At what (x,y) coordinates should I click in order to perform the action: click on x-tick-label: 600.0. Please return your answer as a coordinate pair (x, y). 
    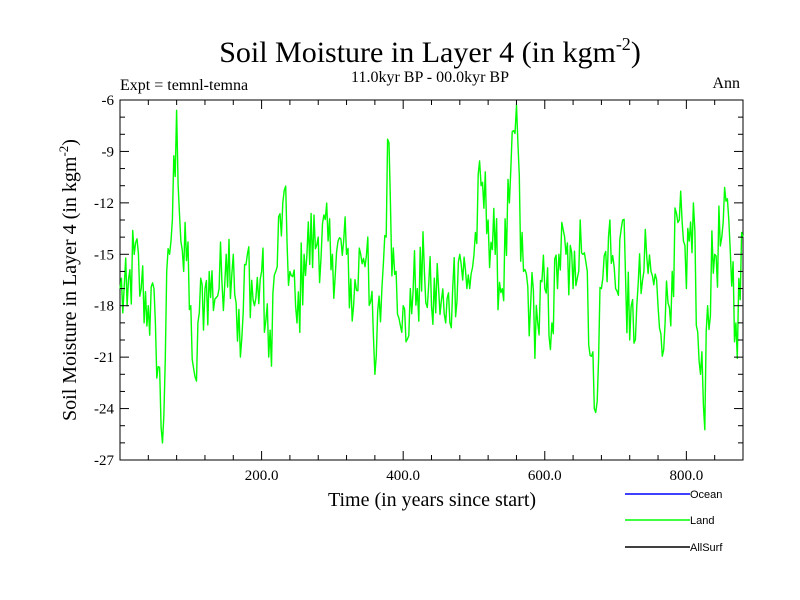
    Looking at the image, I should click on (545, 476).